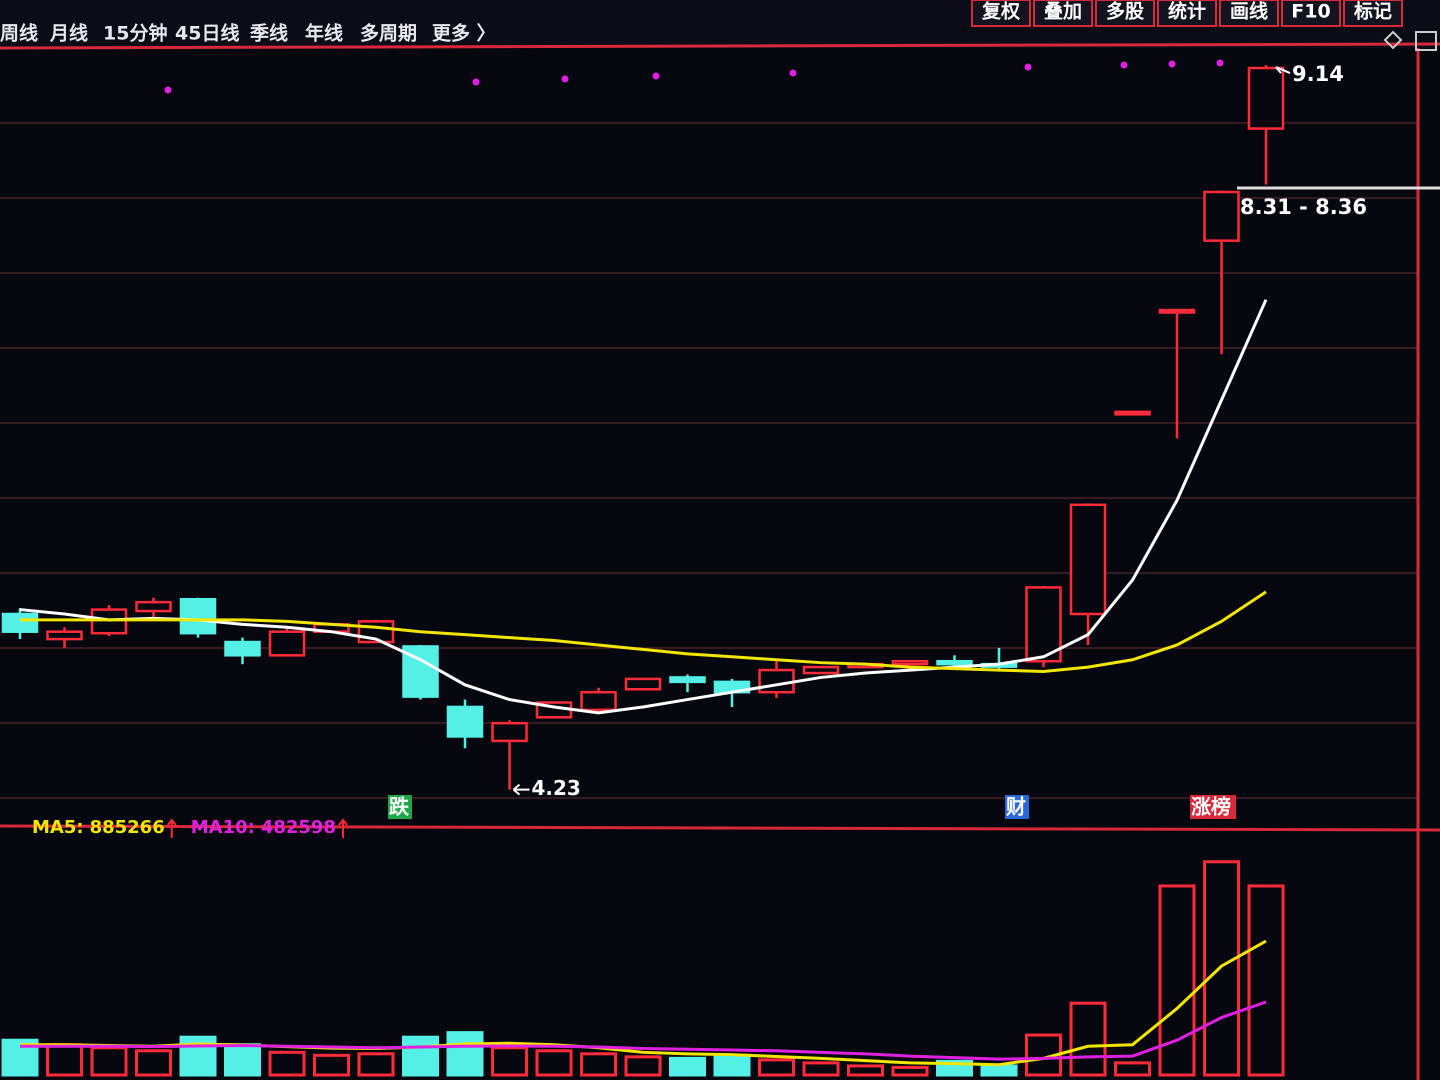 This screenshot has height=1080, width=1440. I want to click on toolbar-button-label: 统计, so click(1187, 11).